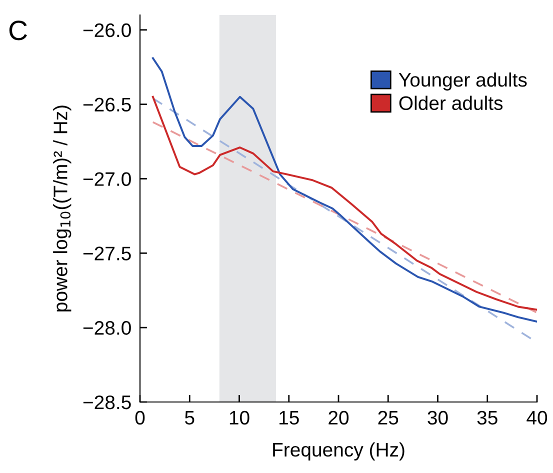 This screenshot has height=473, width=553. What do you see at coordinates (107, 328) in the screenshot?
I see `y-tick-label: −28.0` at bounding box center [107, 328].